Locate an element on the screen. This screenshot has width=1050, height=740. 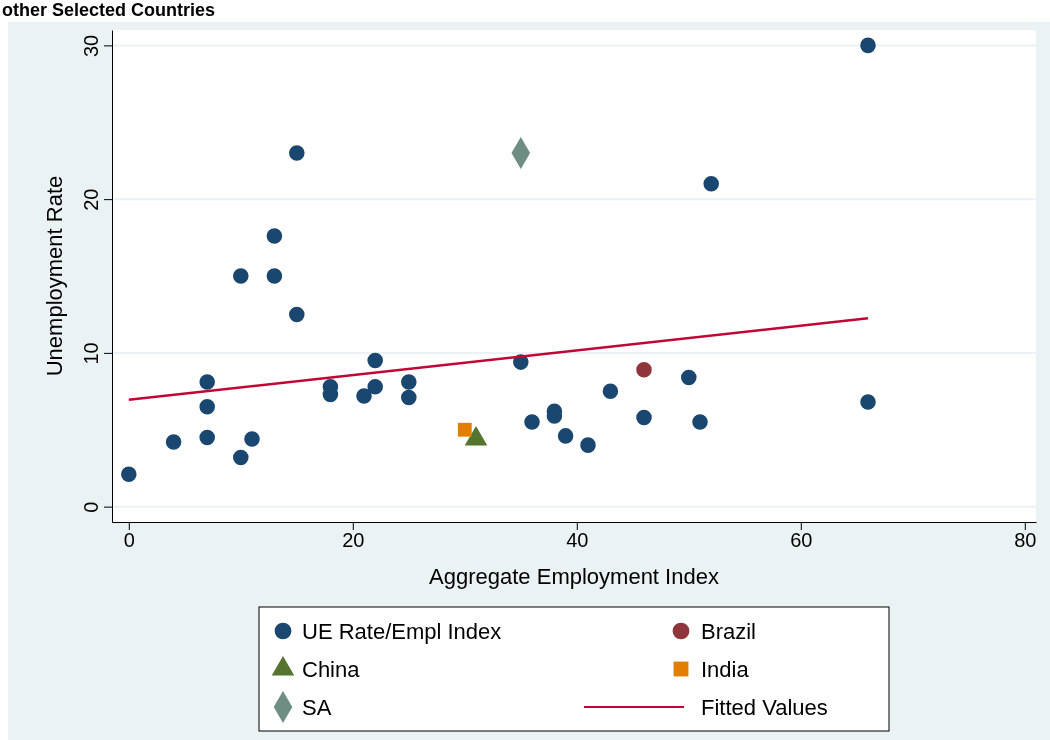
x-tick-label: 60 is located at coordinates (801, 540).